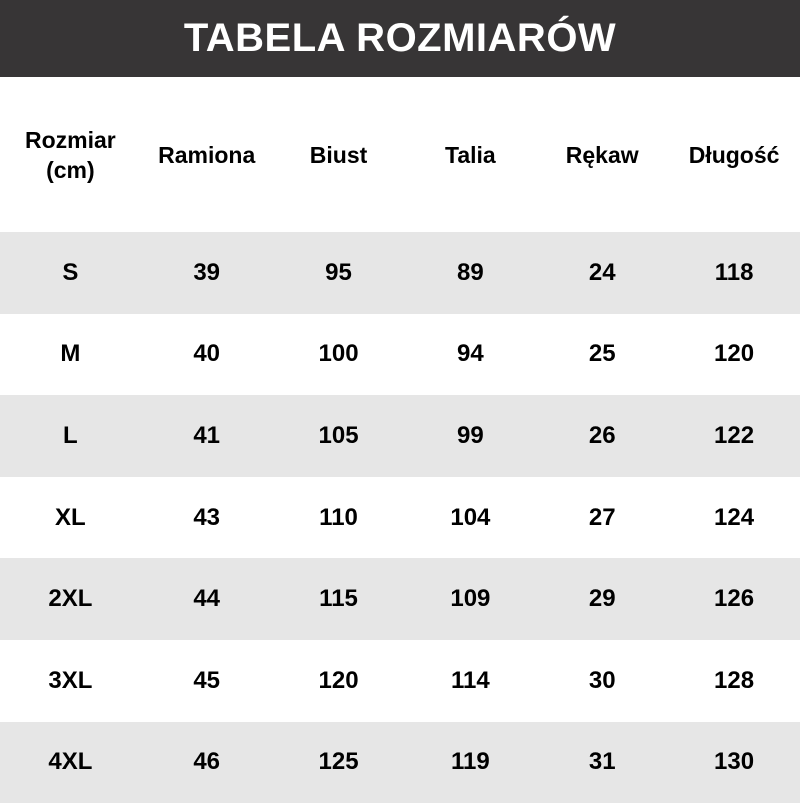  I want to click on cell-ramiona: 44, so click(207, 599).